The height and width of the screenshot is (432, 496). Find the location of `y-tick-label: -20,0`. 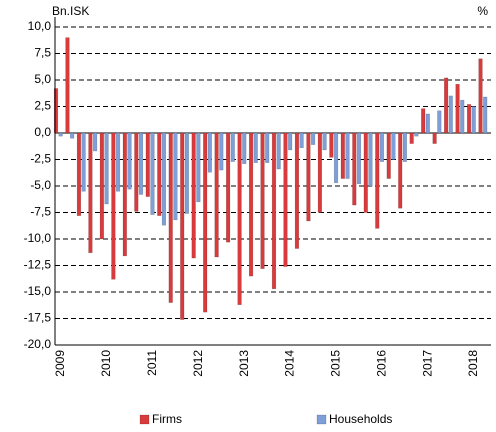

y-tick-label: -20,0 is located at coordinates (38, 344).